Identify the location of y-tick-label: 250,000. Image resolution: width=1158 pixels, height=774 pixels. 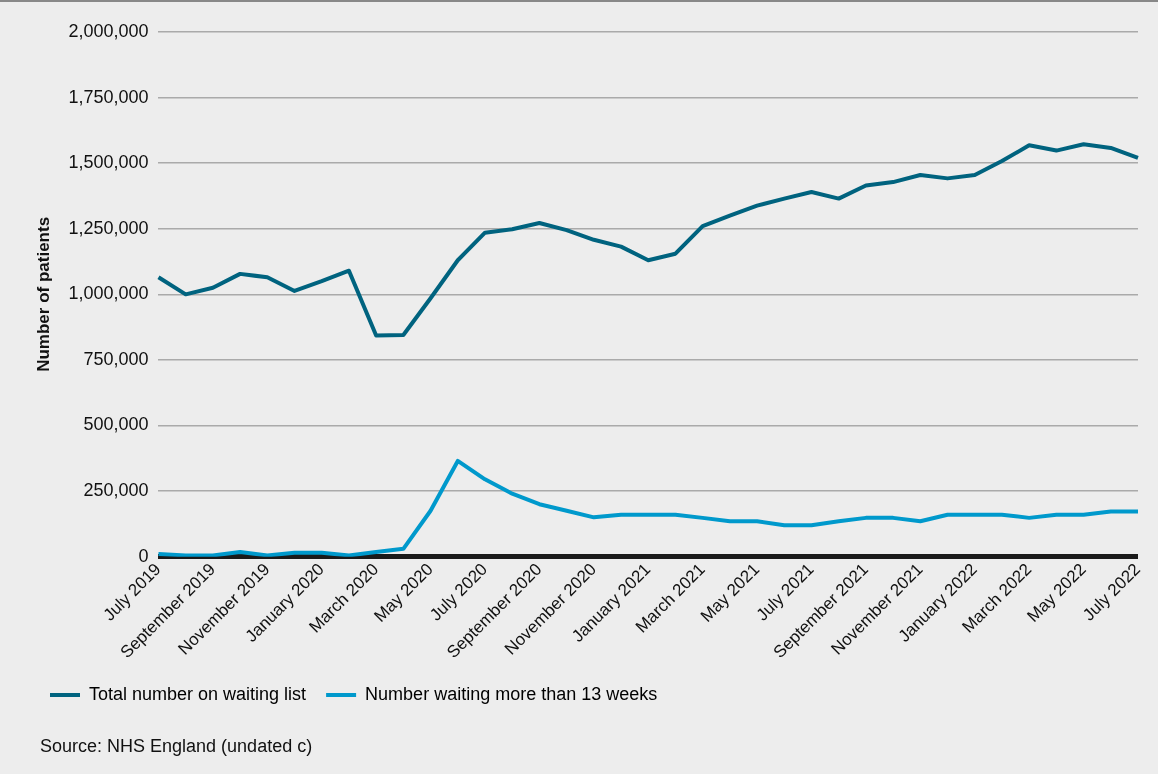
(116, 490).